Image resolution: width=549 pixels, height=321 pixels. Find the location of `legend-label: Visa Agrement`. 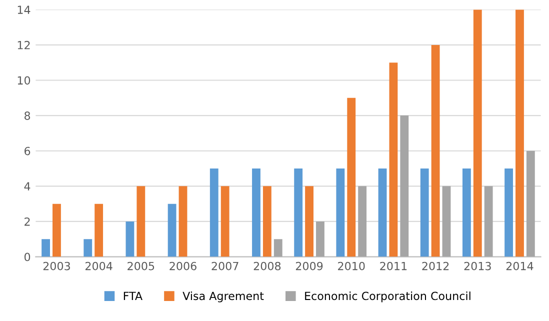

legend-label: Visa Agrement is located at coordinates (223, 297).